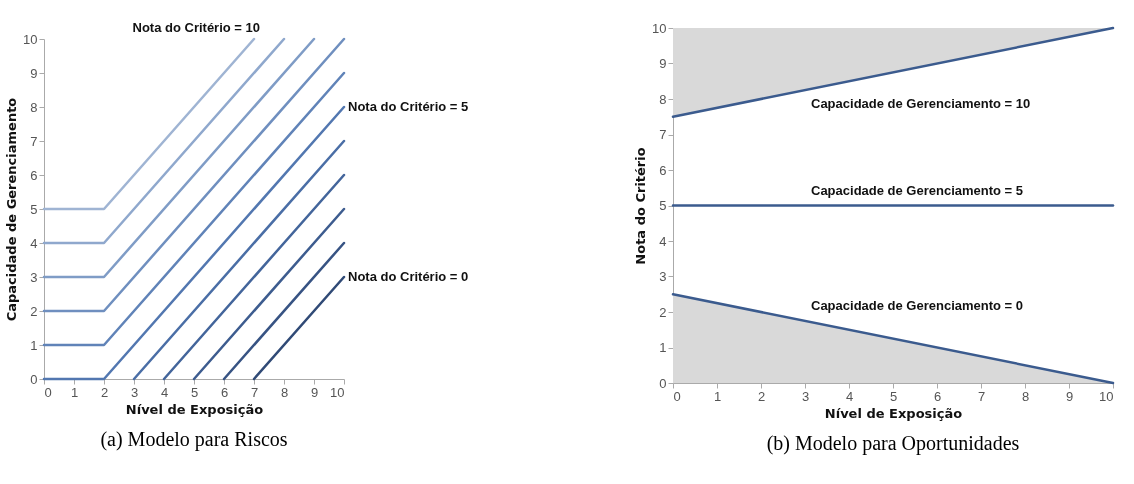  Describe the element at coordinates (408, 276) in the screenshot. I see `annotation: Nota do Critério = 0` at that location.